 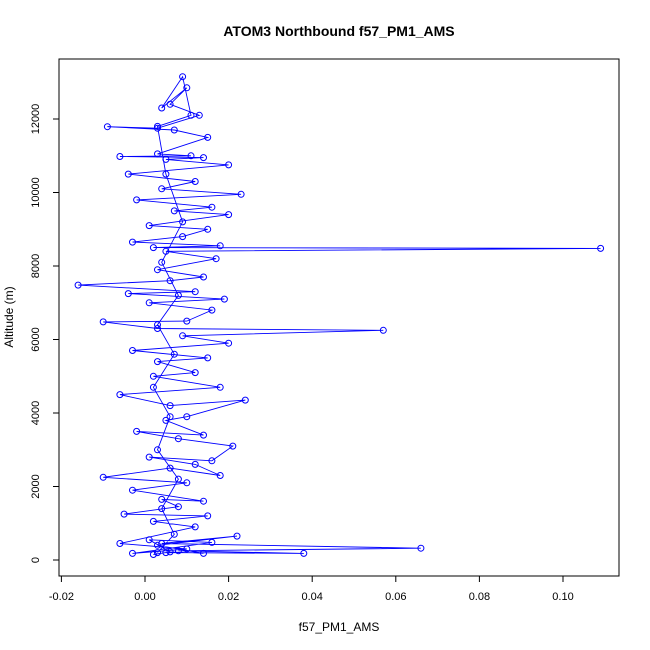 What do you see at coordinates (228, 597) in the screenshot?
I see `x-tick-label: 0.02` at bounding box center [228, 597].